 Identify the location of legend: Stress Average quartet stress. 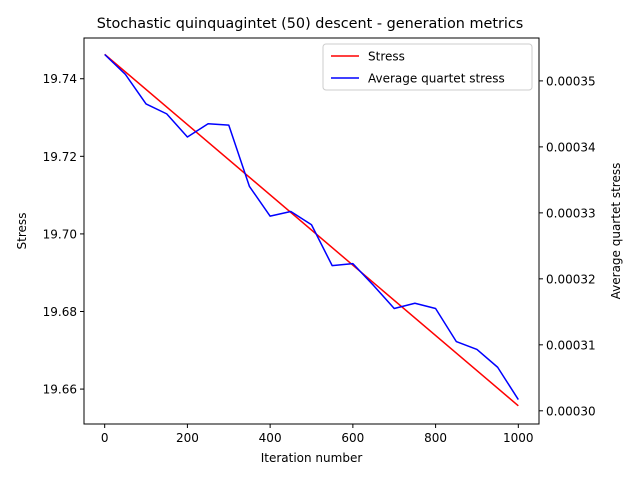
(427, 67).